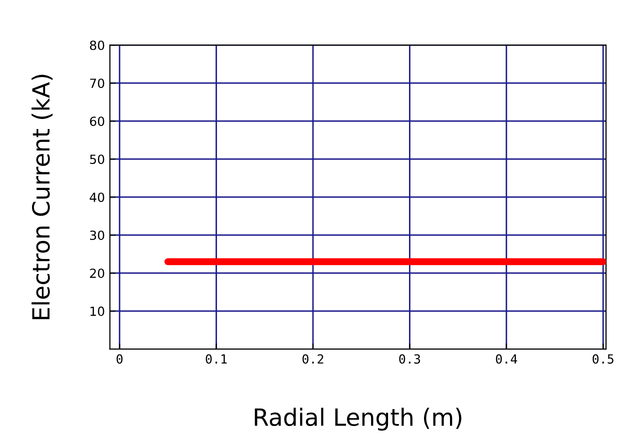 The image size is (628, 438). I want to click on x-tick-label: 0.4, so click(507, 359).